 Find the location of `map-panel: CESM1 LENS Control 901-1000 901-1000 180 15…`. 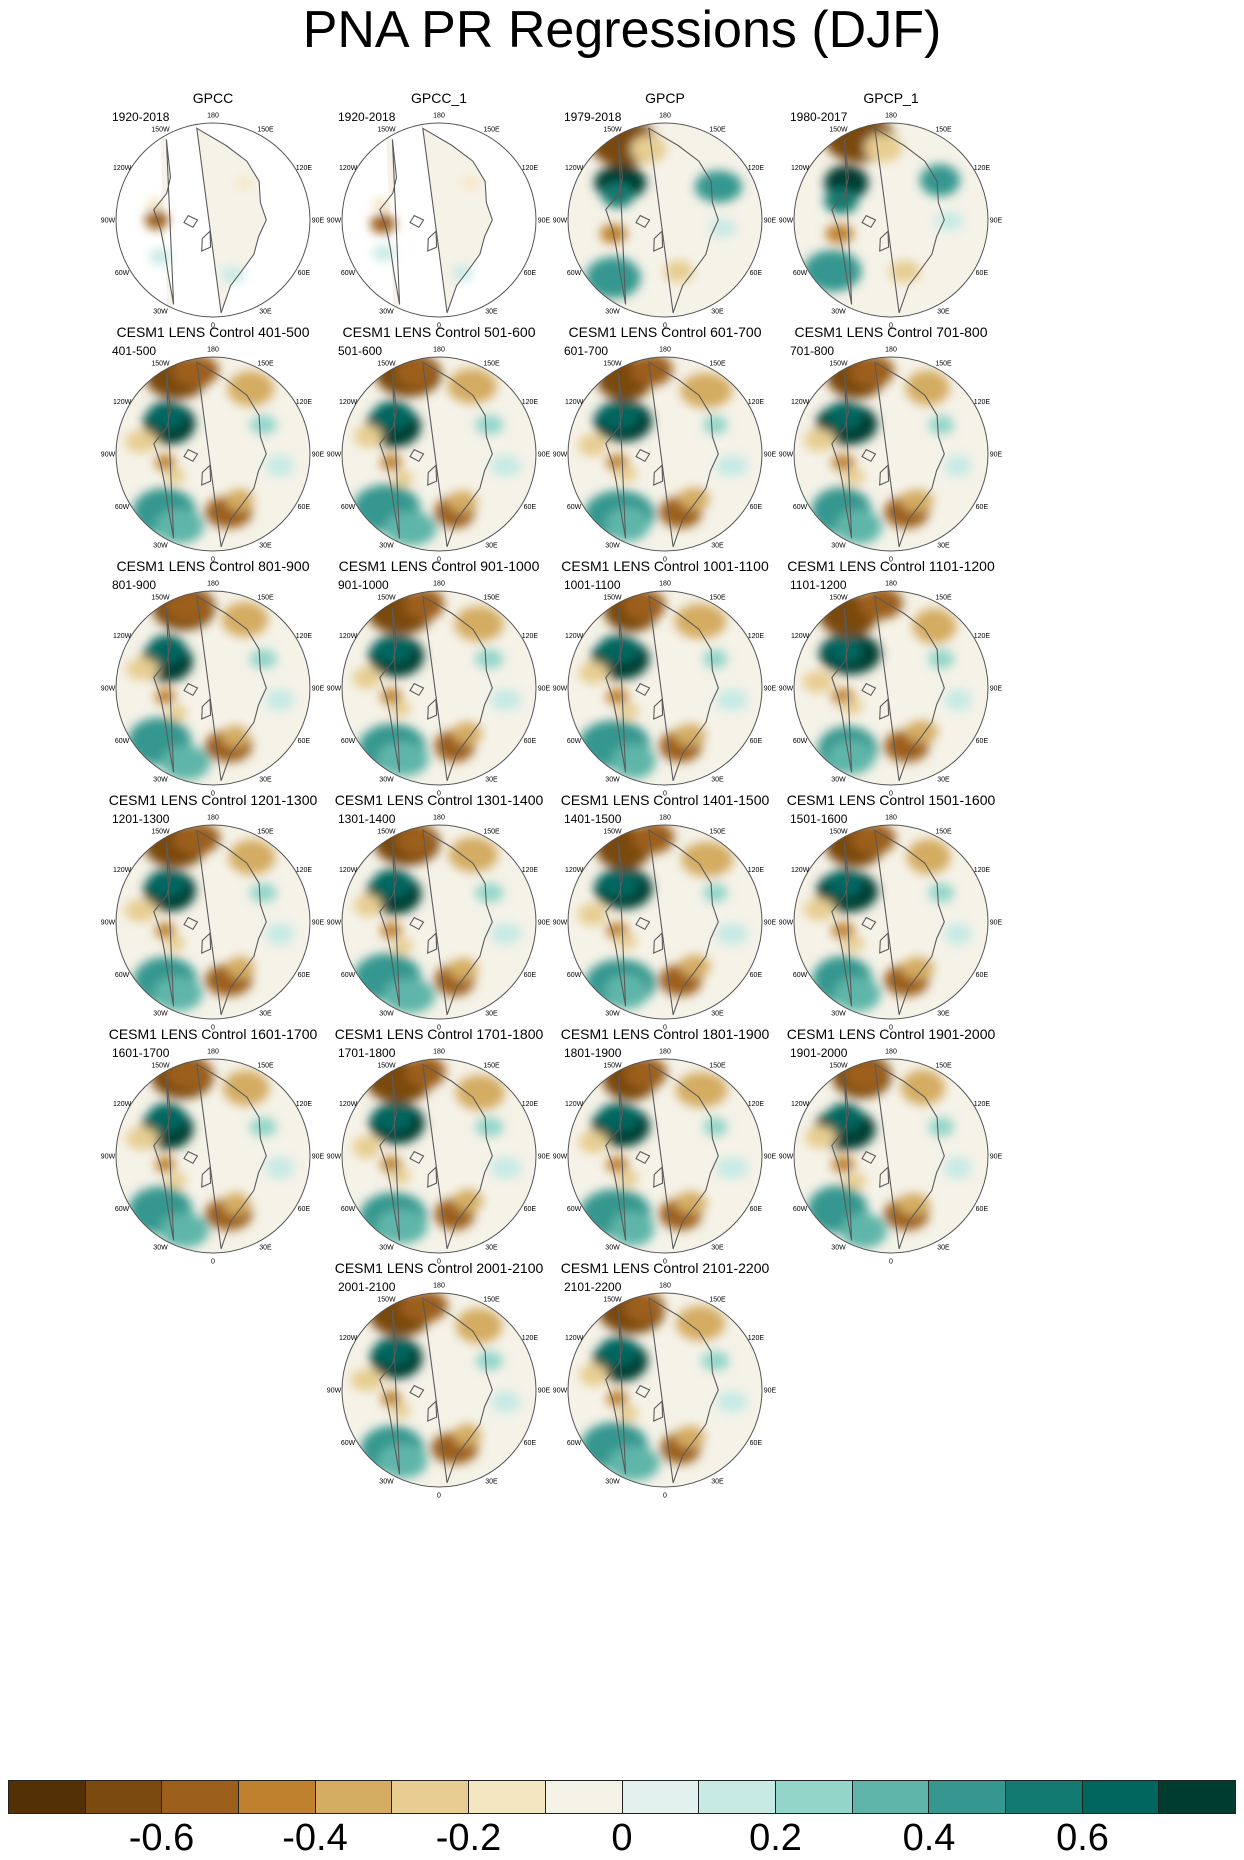

map-panel: CESM1 LENS Control 901-1000 901-1000 180 15… is located at coordinates (439, 673).